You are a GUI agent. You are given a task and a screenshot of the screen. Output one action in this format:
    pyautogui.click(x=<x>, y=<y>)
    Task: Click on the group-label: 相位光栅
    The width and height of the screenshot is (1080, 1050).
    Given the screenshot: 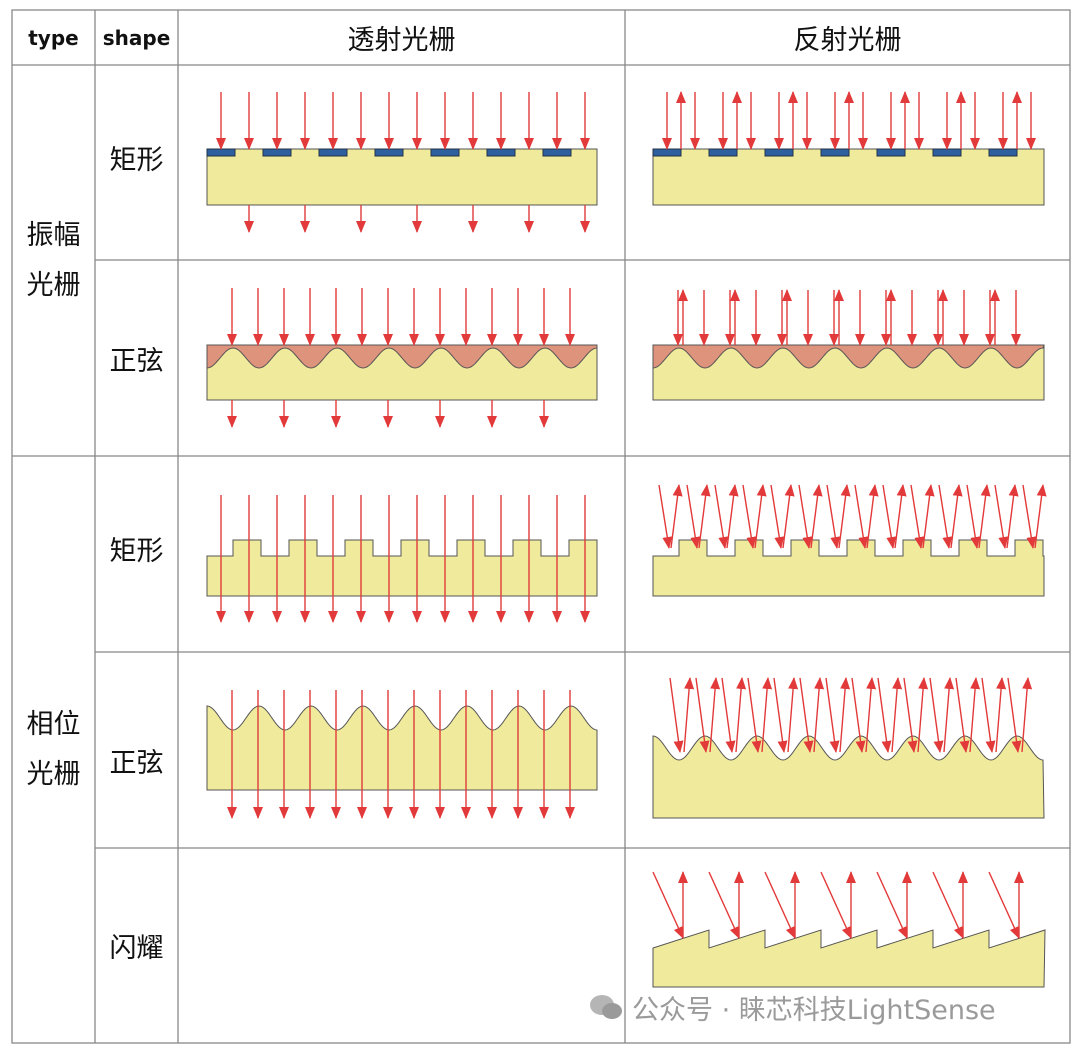 What is the action you would take?
    pyautogui.click(x=53, y=749)
    